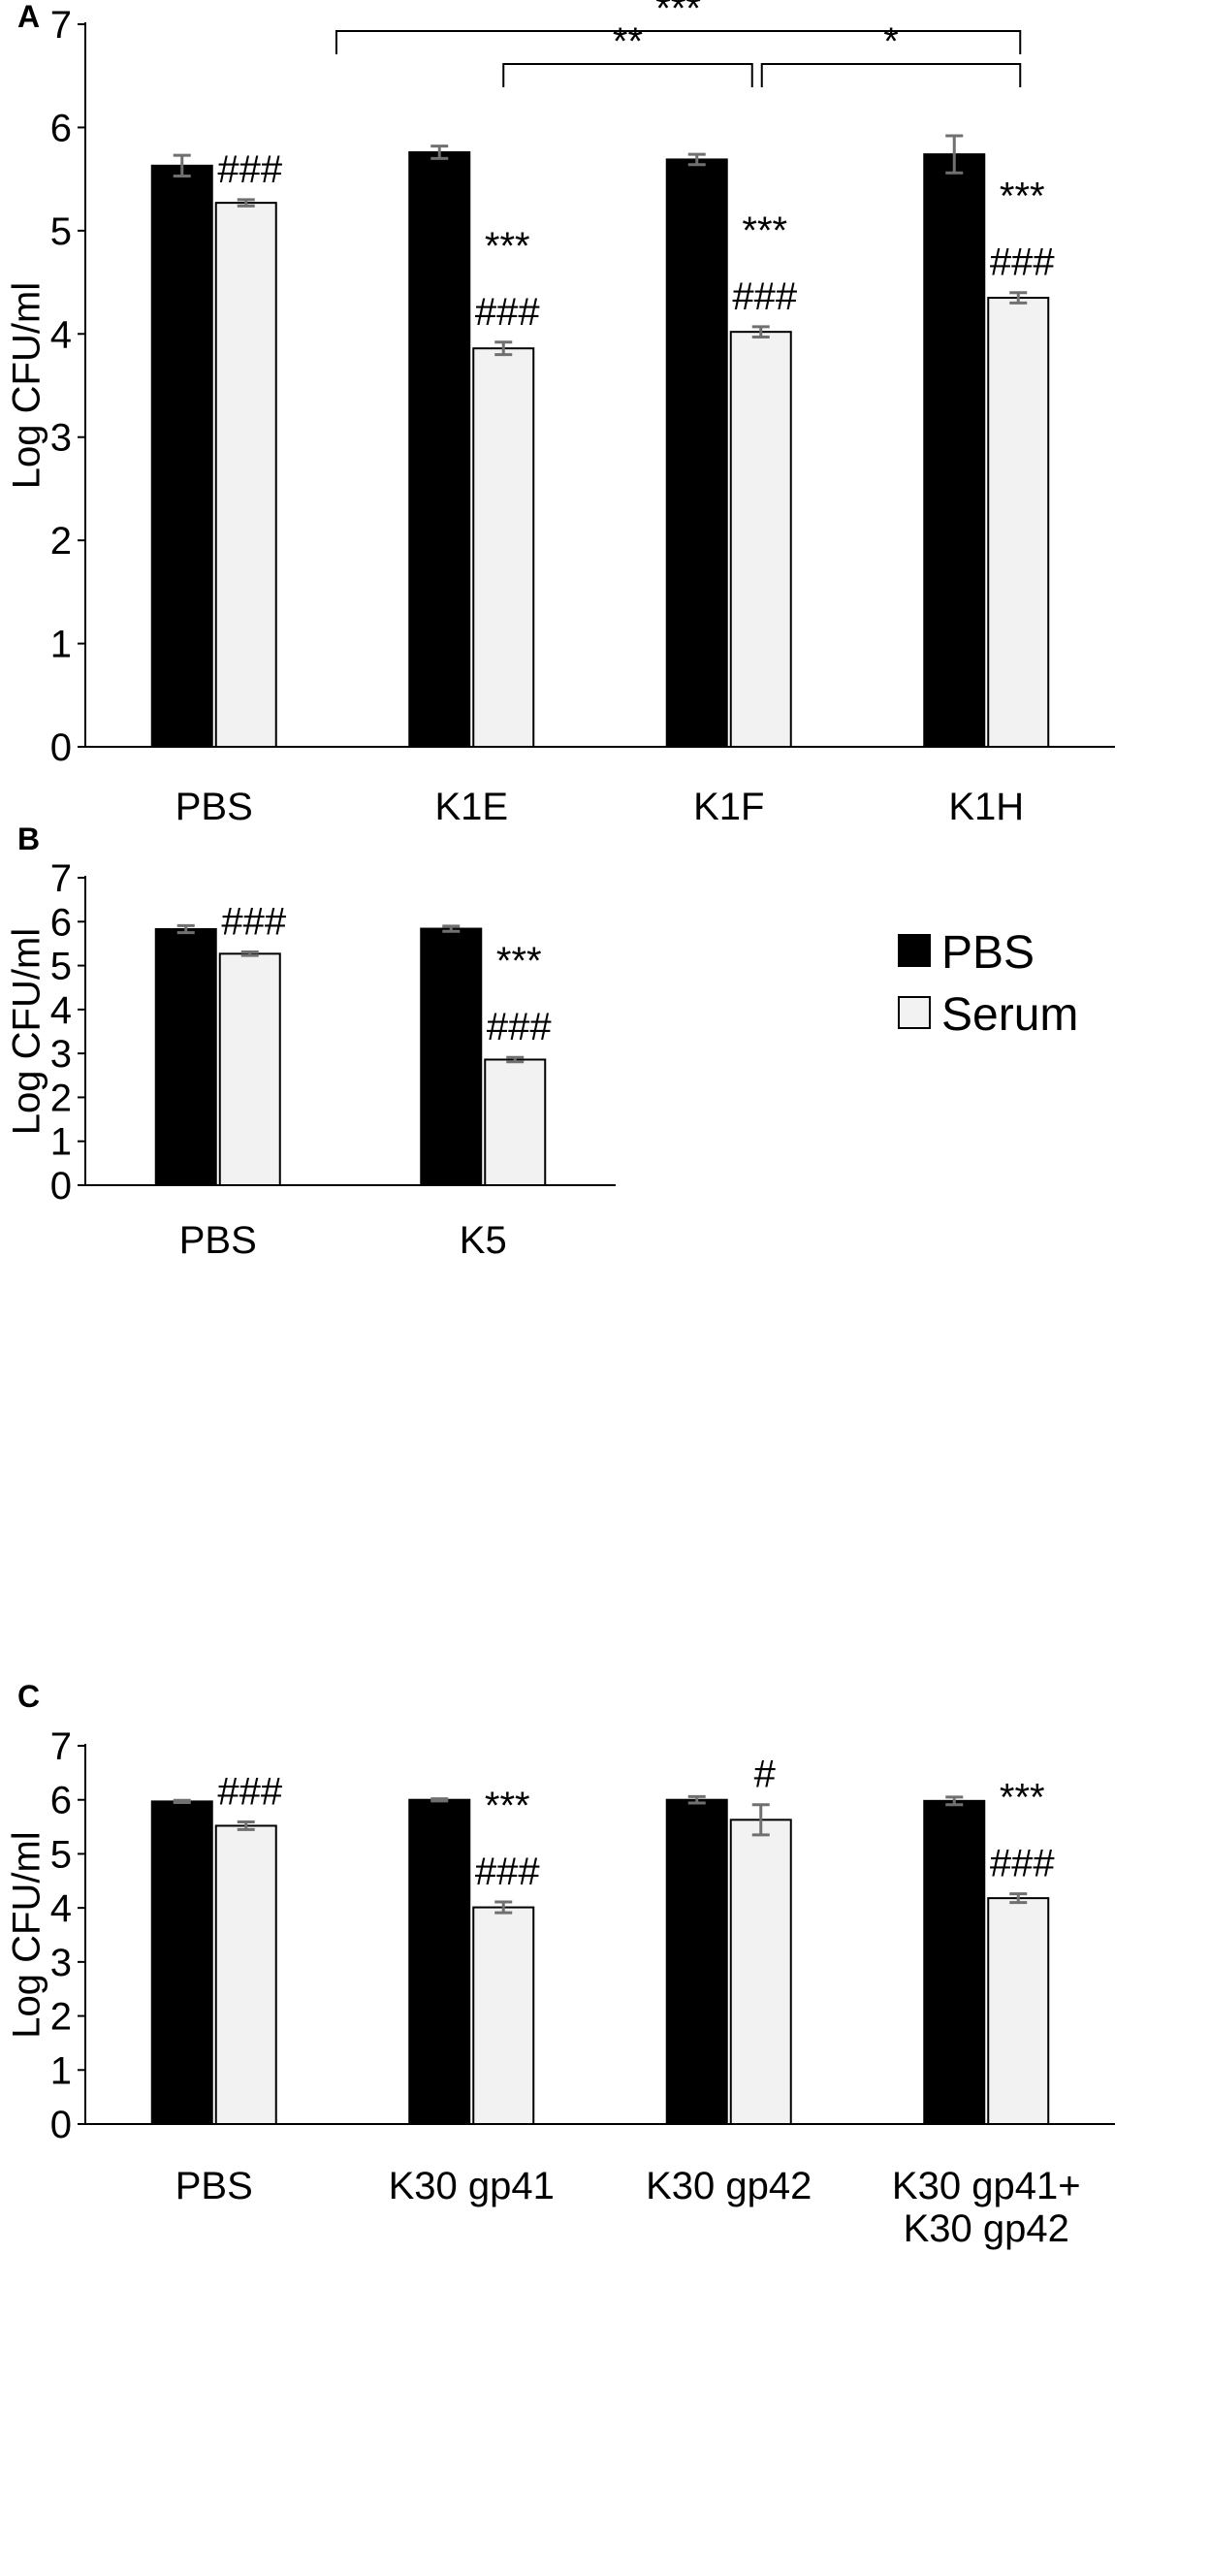  Describe the element at coordinates (988, 953) in the screenshot. I see `legend-label: PBS` at that location.